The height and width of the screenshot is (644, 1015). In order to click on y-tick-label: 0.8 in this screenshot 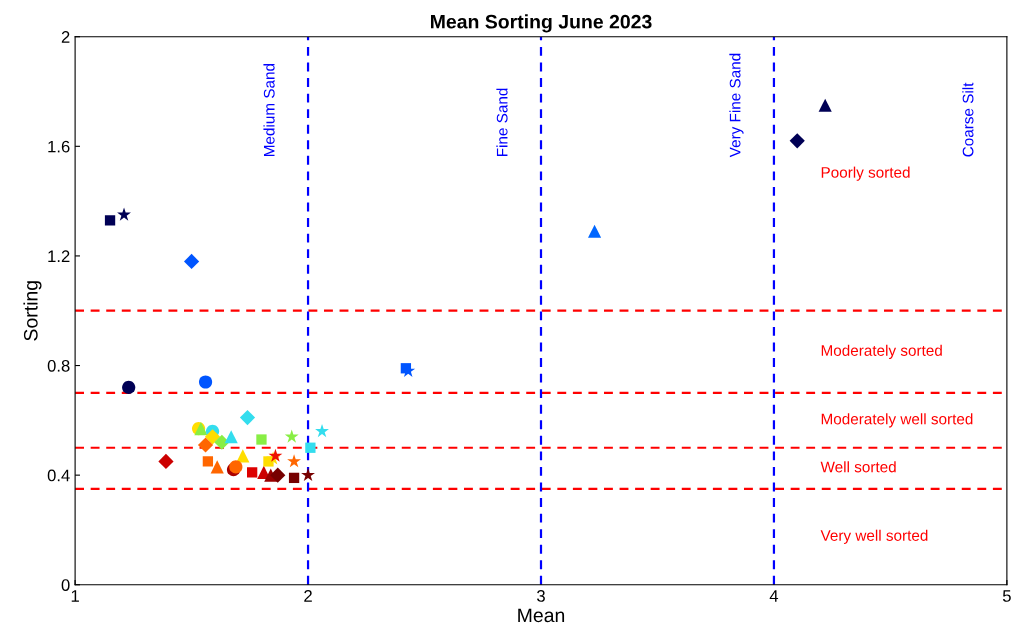, I will do `click(58, 365)`.